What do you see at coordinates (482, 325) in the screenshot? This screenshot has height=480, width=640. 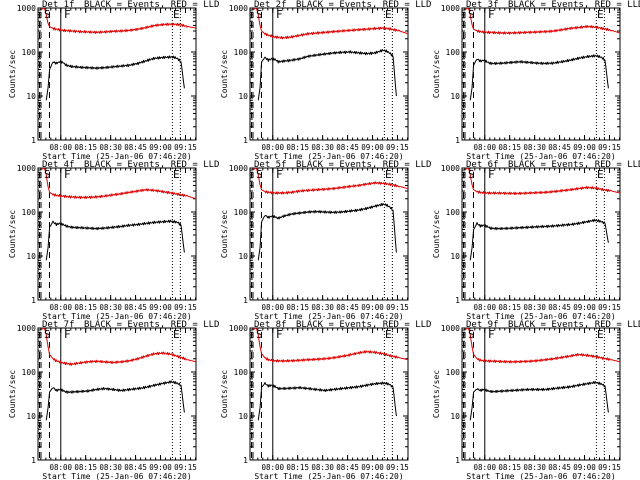 I see `panel-title: Det 9f` at bounding box center [482, 325].